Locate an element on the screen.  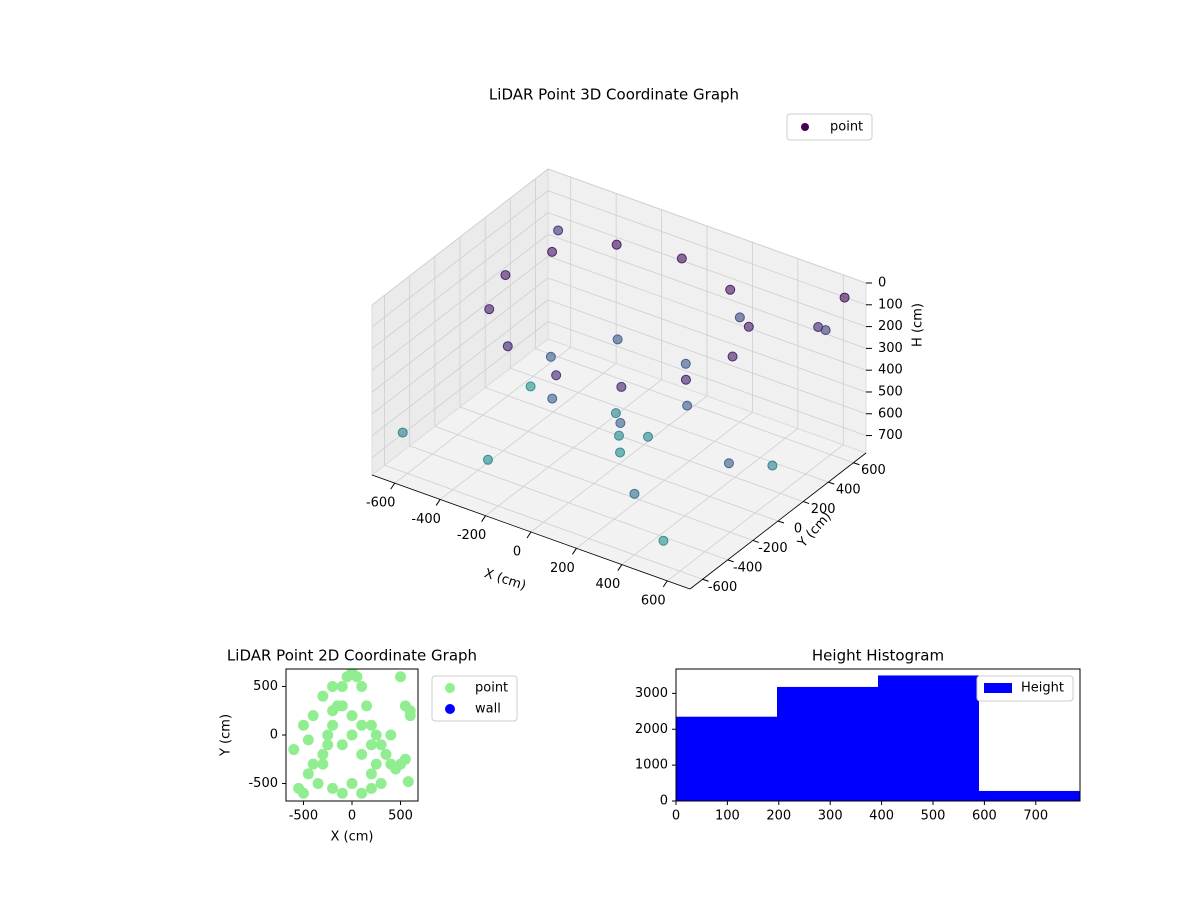
bar is located at coordinates (1029, 795).